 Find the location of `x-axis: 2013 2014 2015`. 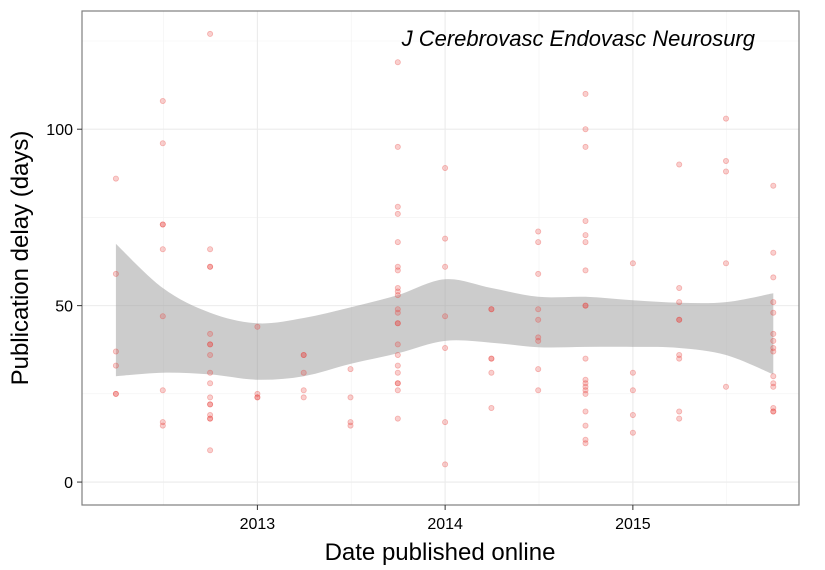

x-axis: 2013 2014 2015 is located at coordinates (445, 519).